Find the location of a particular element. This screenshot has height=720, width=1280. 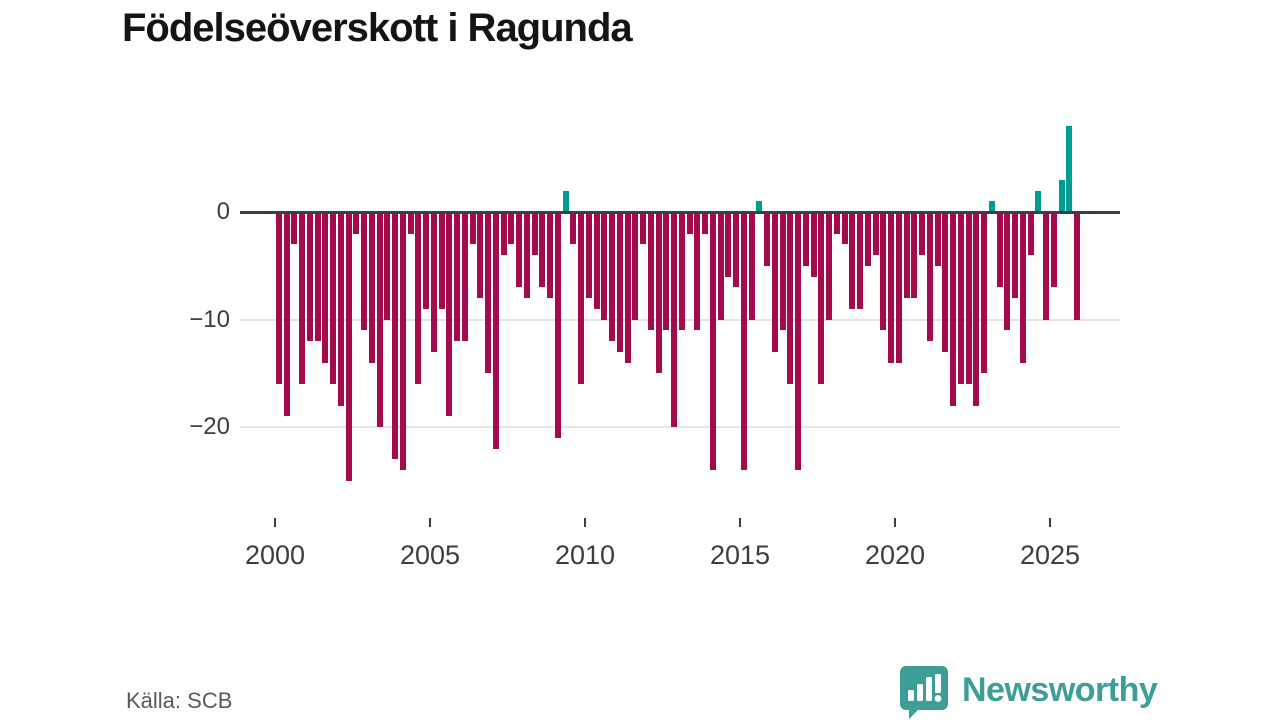

x-axis-label: 2015 is located at coordinates (740, 555).